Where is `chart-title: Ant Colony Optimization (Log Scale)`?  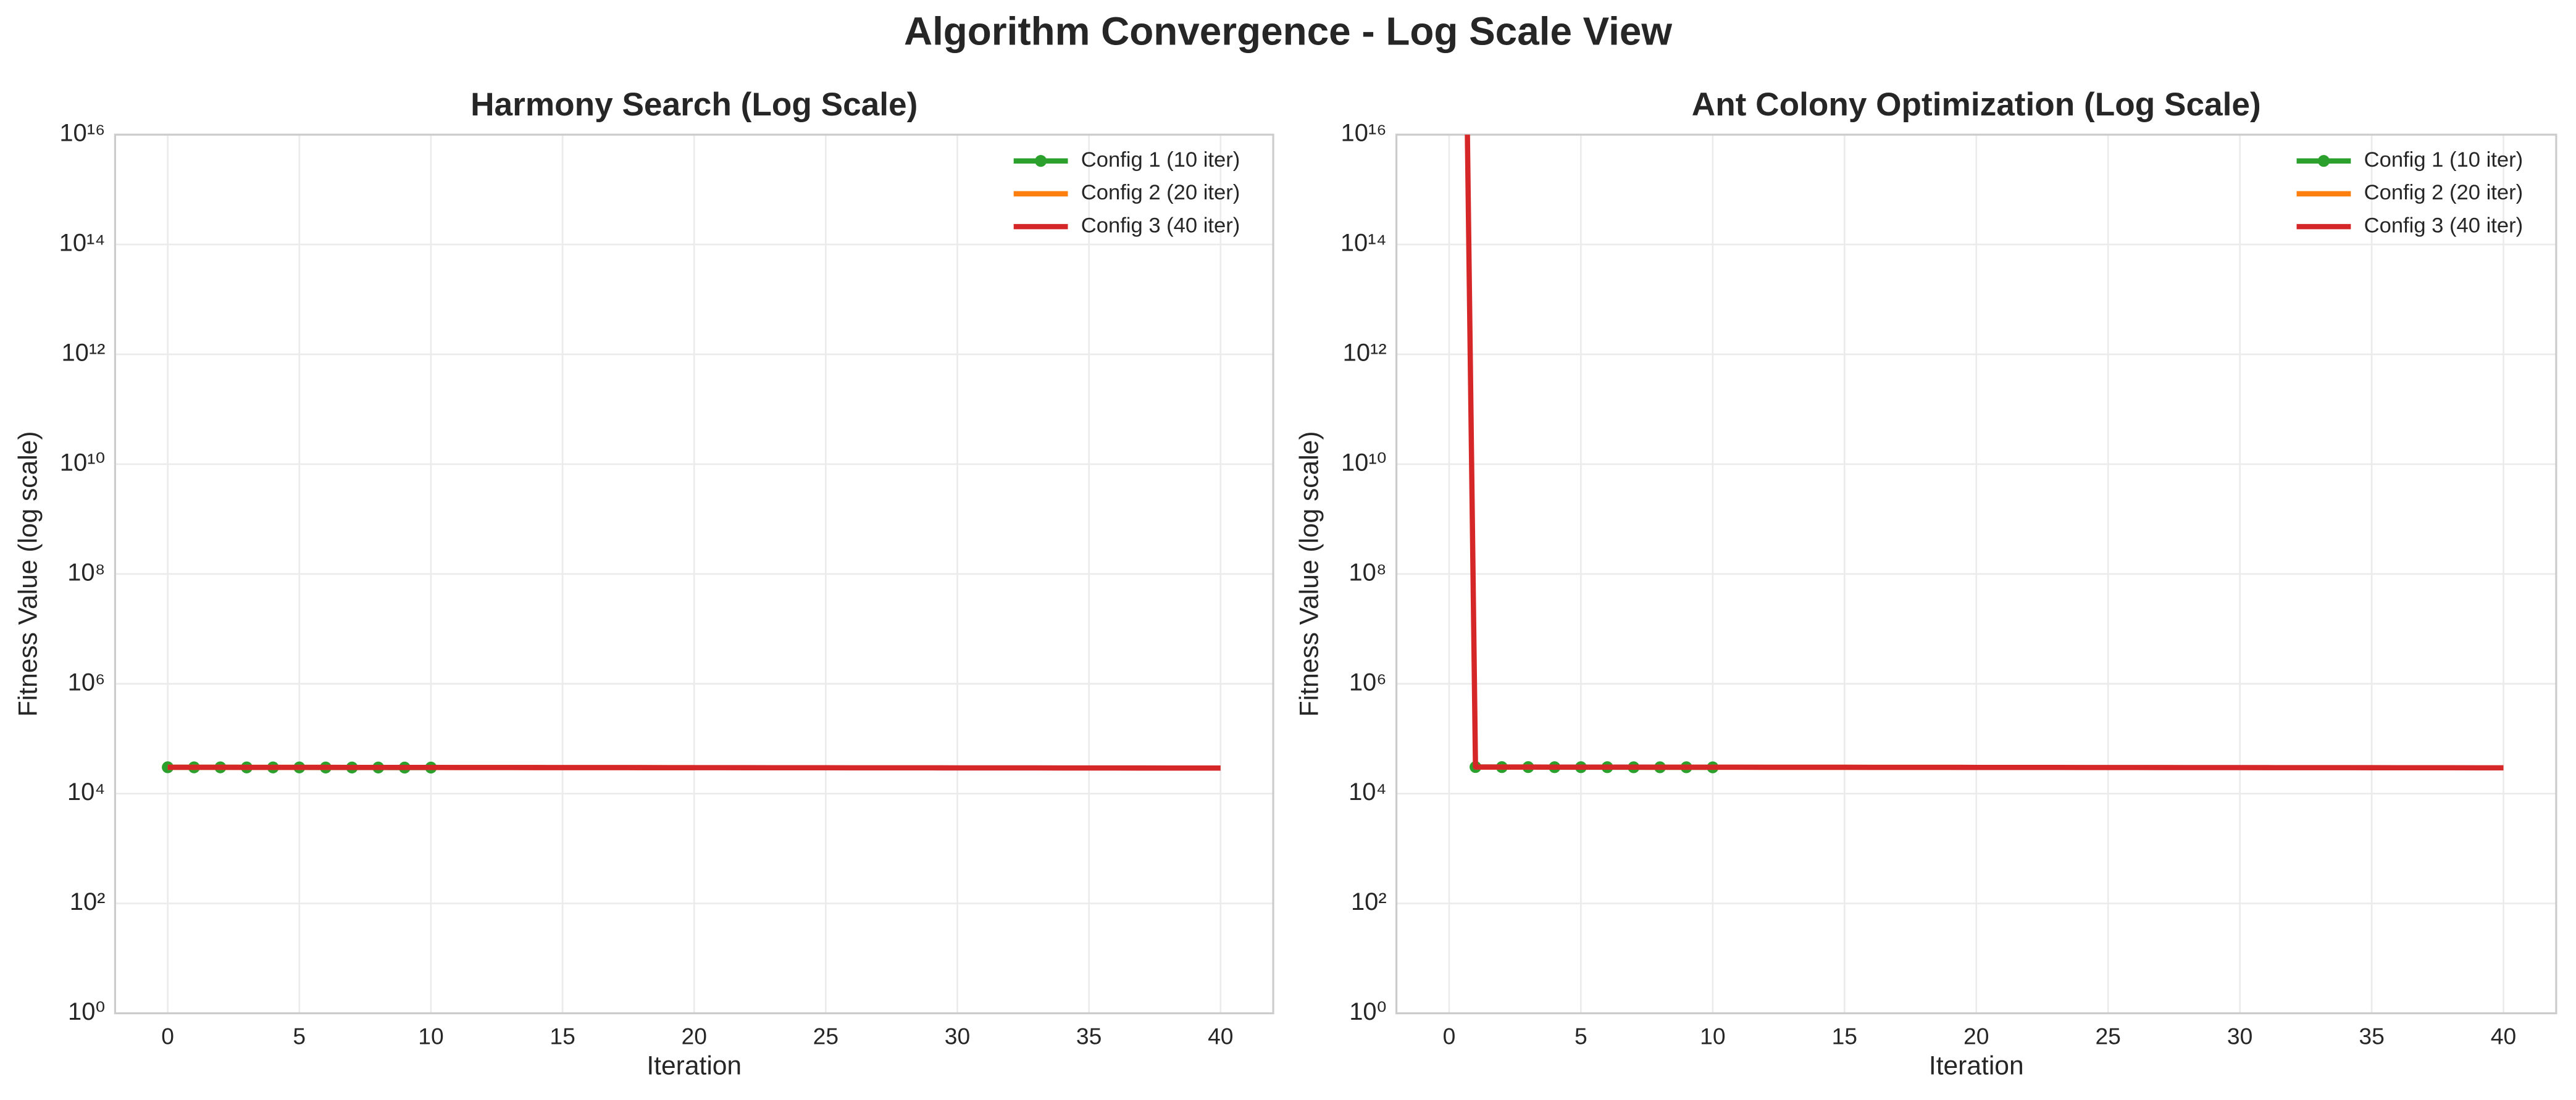
chart-title: Ant Colony Optimization (Log Scale) is located at coordinates (1976, 104).